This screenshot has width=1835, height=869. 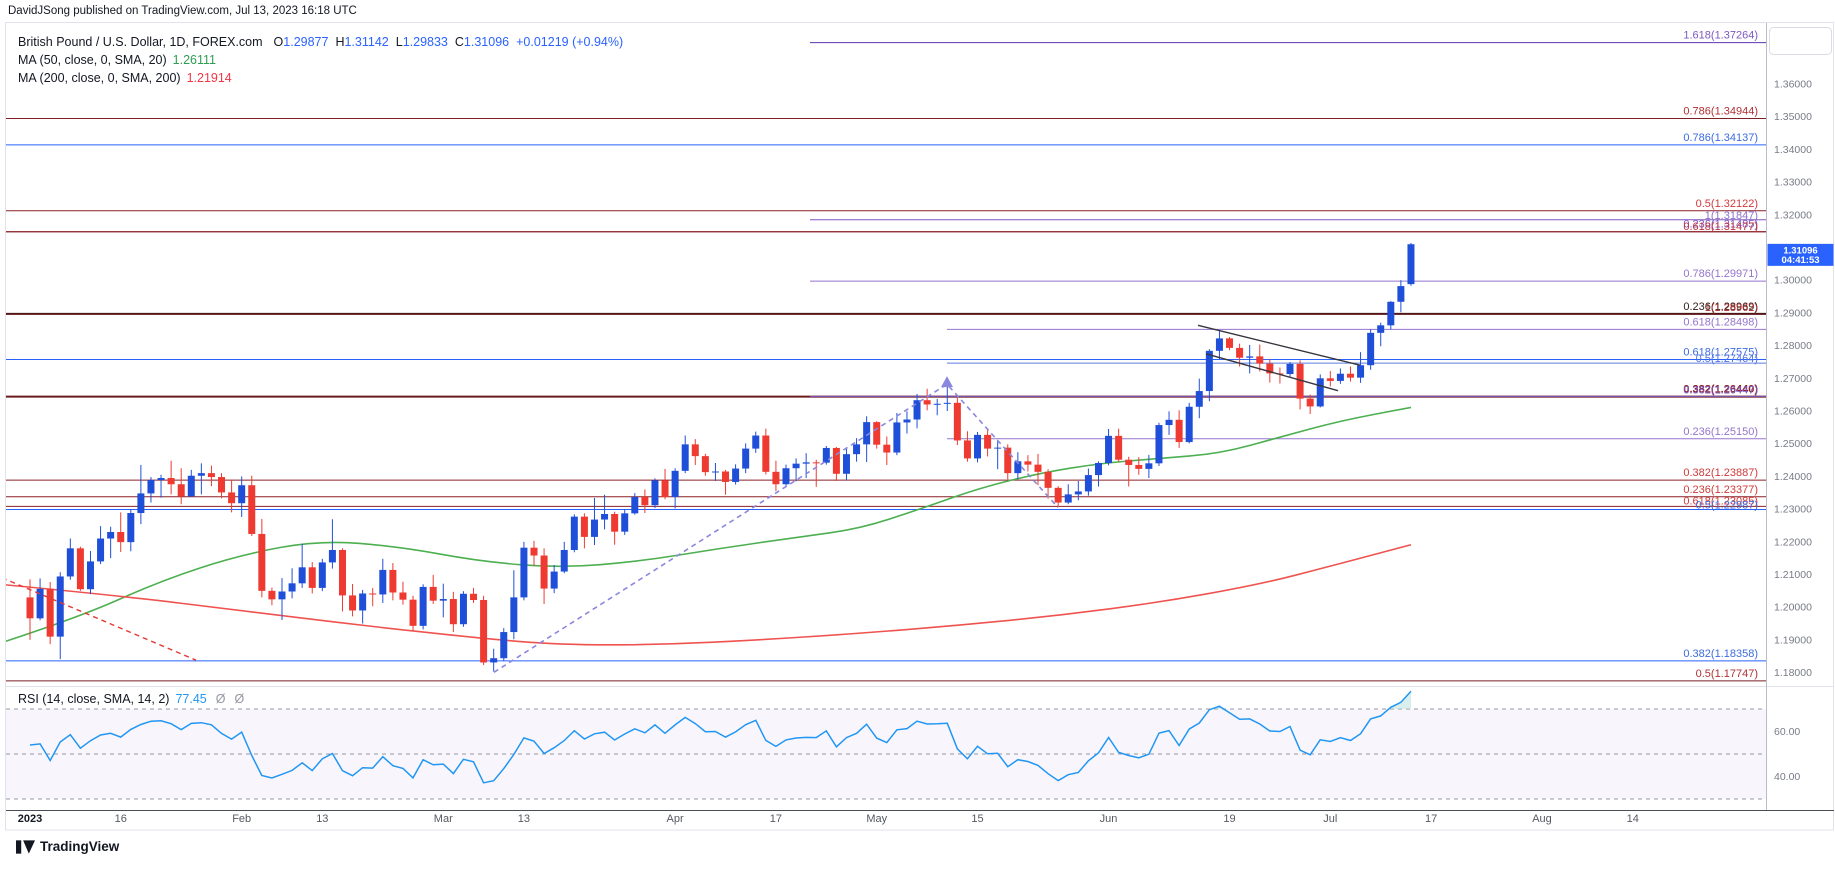 What do you see at coordinates (1727, 359) in the screenshot?
I see `label: 0.5(1.27464)` at bounding box center [1727, 359].